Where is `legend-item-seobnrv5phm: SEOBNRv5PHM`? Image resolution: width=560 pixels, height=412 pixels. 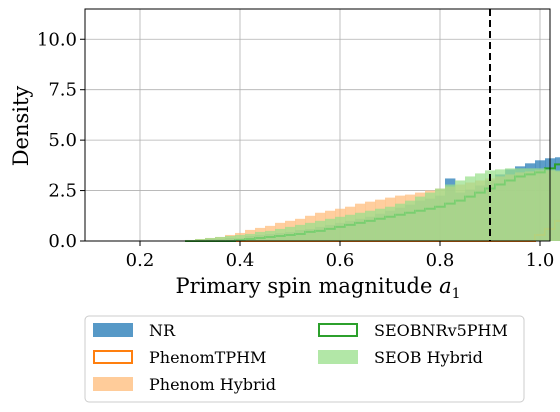 legend-item-seobnrv5phm: SEOBNRv5PHM is located at coordinates (413, 330).